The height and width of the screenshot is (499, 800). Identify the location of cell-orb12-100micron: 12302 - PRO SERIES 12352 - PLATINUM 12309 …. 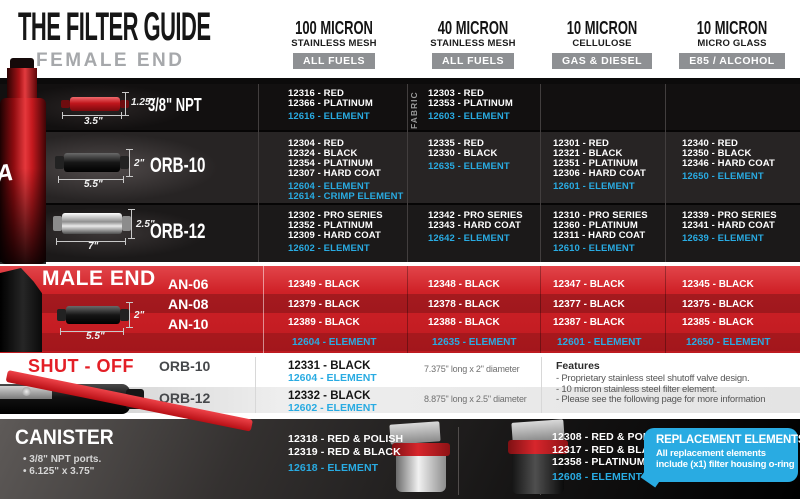
(335, 232).